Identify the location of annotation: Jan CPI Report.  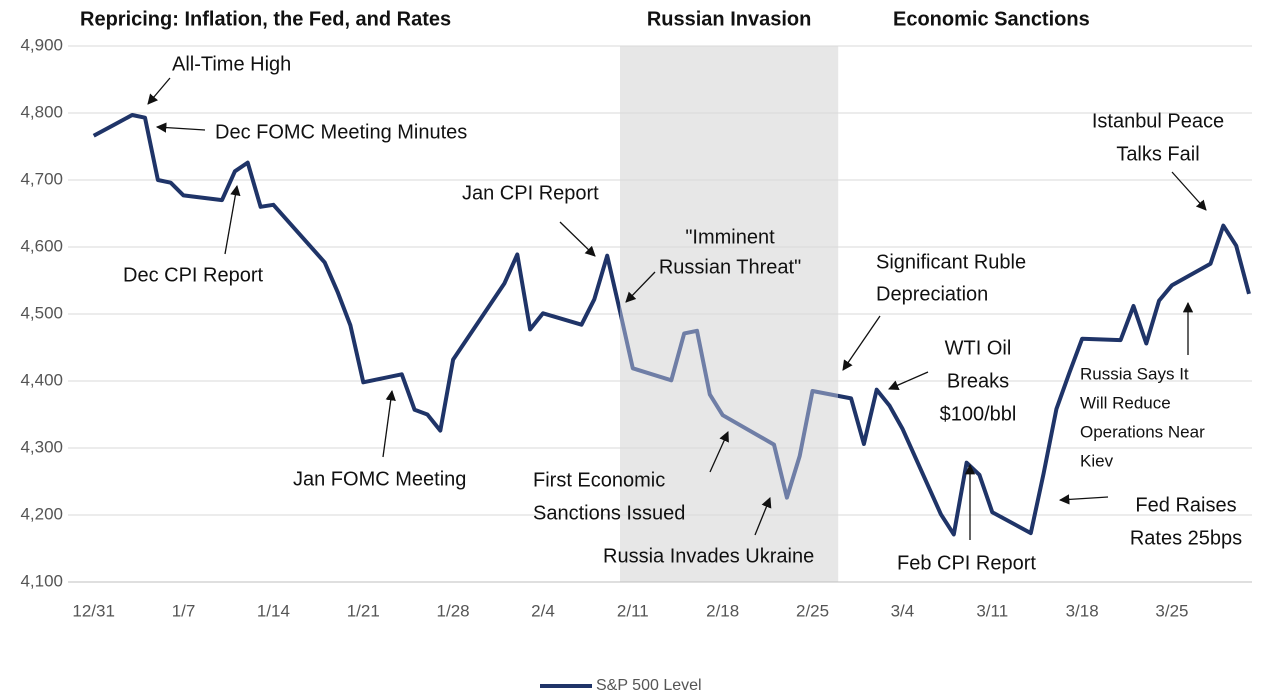
(530, 193).